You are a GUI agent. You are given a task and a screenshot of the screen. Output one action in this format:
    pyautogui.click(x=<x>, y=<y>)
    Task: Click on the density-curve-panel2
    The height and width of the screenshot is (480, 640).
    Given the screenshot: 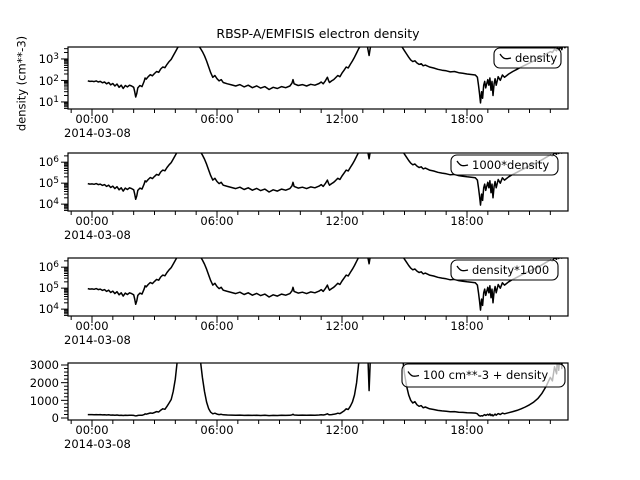 What is the action you would take?
    pyautogui.click(x=325, y=179)
    